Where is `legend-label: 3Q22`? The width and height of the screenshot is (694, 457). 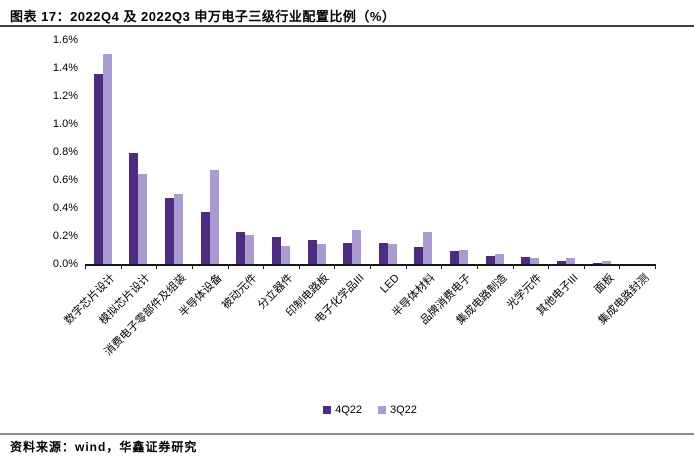
legend-label: 3Q22 is located at coordinates (403, 410).